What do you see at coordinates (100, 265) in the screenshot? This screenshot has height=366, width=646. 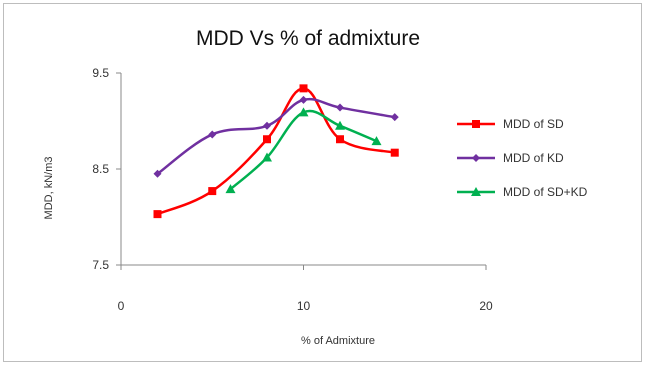 I see `y-tick-label-2: 7.5` at bounding box center [100, 265].